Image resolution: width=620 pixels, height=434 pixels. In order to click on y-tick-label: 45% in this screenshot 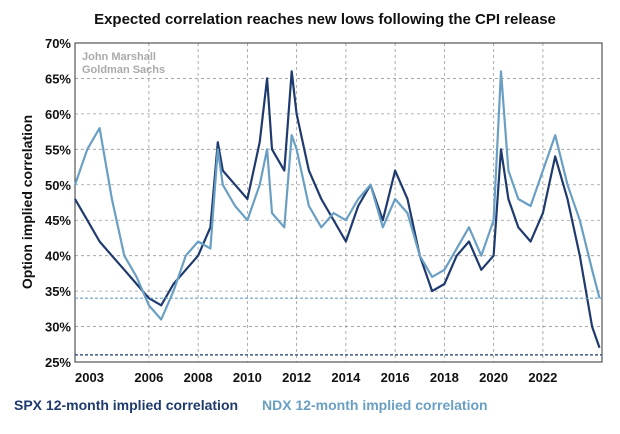, I will do `click(58, 220)`.